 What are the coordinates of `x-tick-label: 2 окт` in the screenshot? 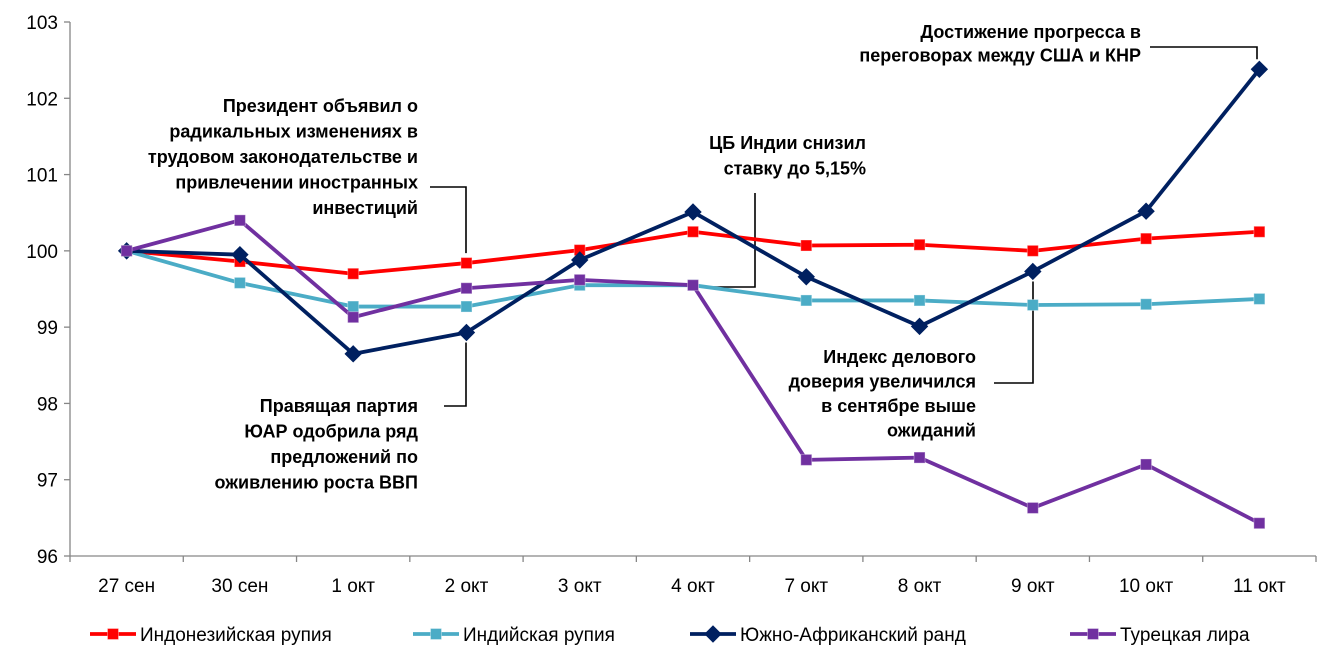 It's located at (467, 586).